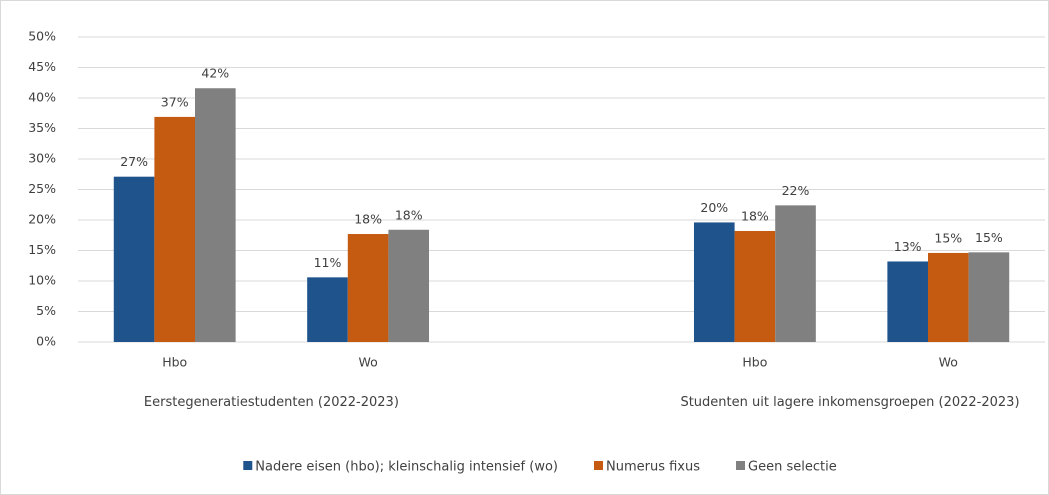 Image resolution: width=1049 pixels, height=495 pixels. What do you see at coordinates (908, 246) in the screenshot?
I see `value-label: 13%` at bounding box center [908, 246].